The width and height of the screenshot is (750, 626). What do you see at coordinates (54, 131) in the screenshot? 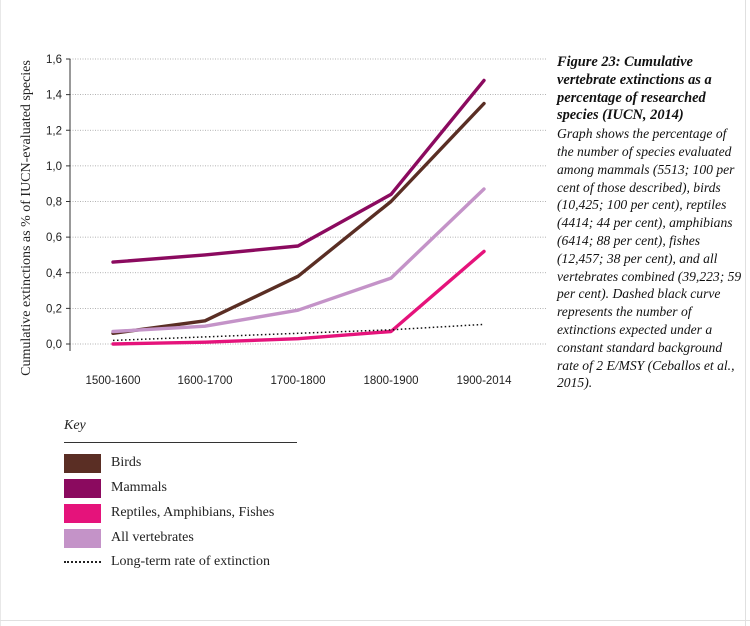
I see `y-tick-label: 1,2` at bounding box center [54, 131].